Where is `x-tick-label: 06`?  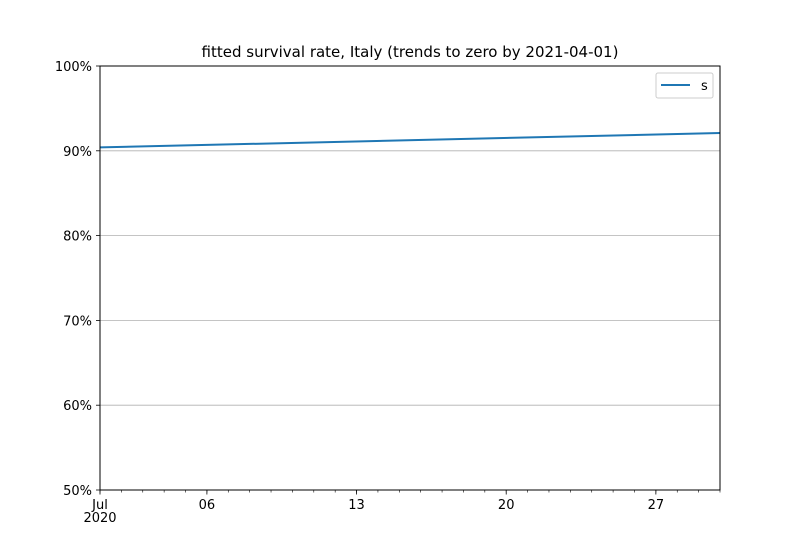
x-tick-label: 06 is located at coordinates (207, 505).